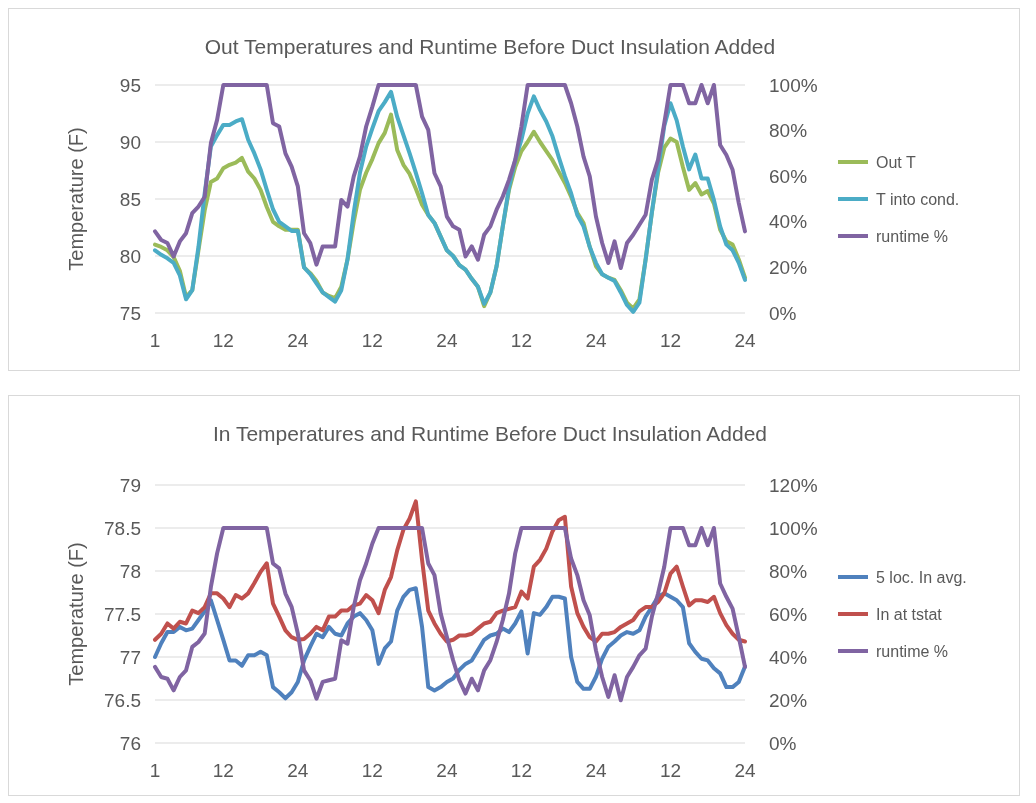 Image resolution: width=1036 pixels, height=803 pixels. What do you see at coordinates (793, 485) in the screenshot?
I see `y2-tick-label: 120%` at bounding box center [793, 485].